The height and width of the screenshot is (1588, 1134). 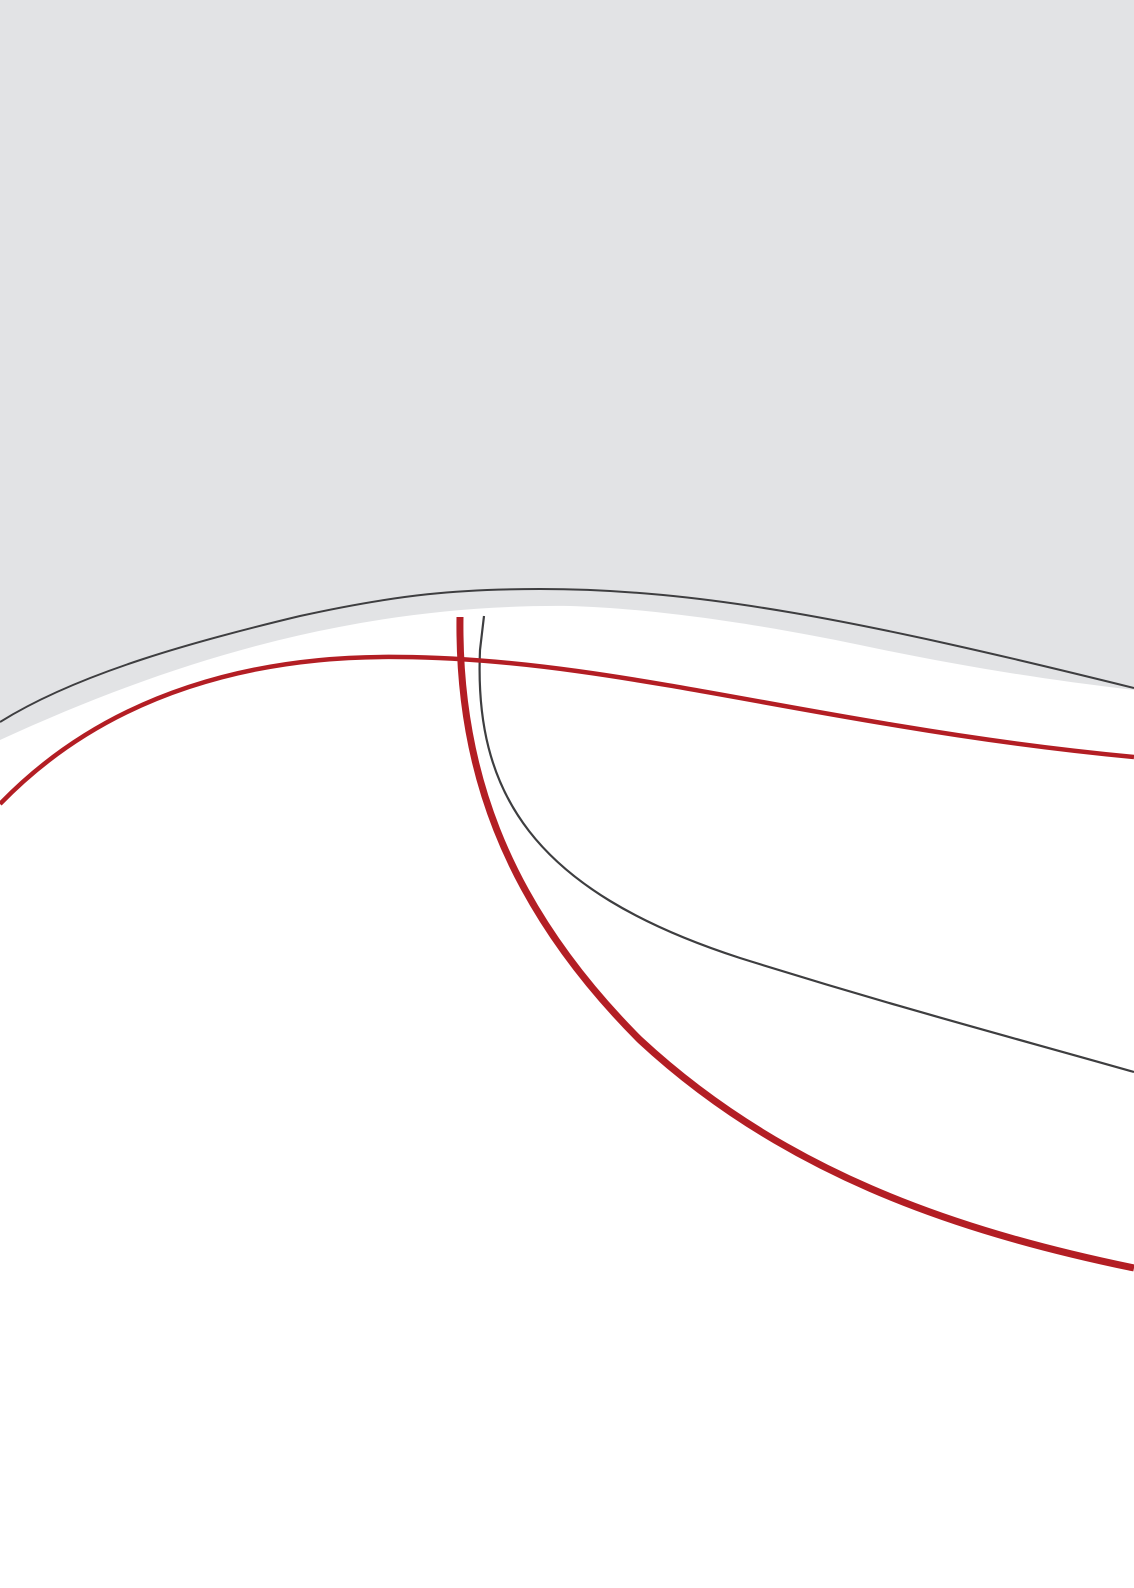 I want to click on dark-outline-curve, so click(x=567, y=655).